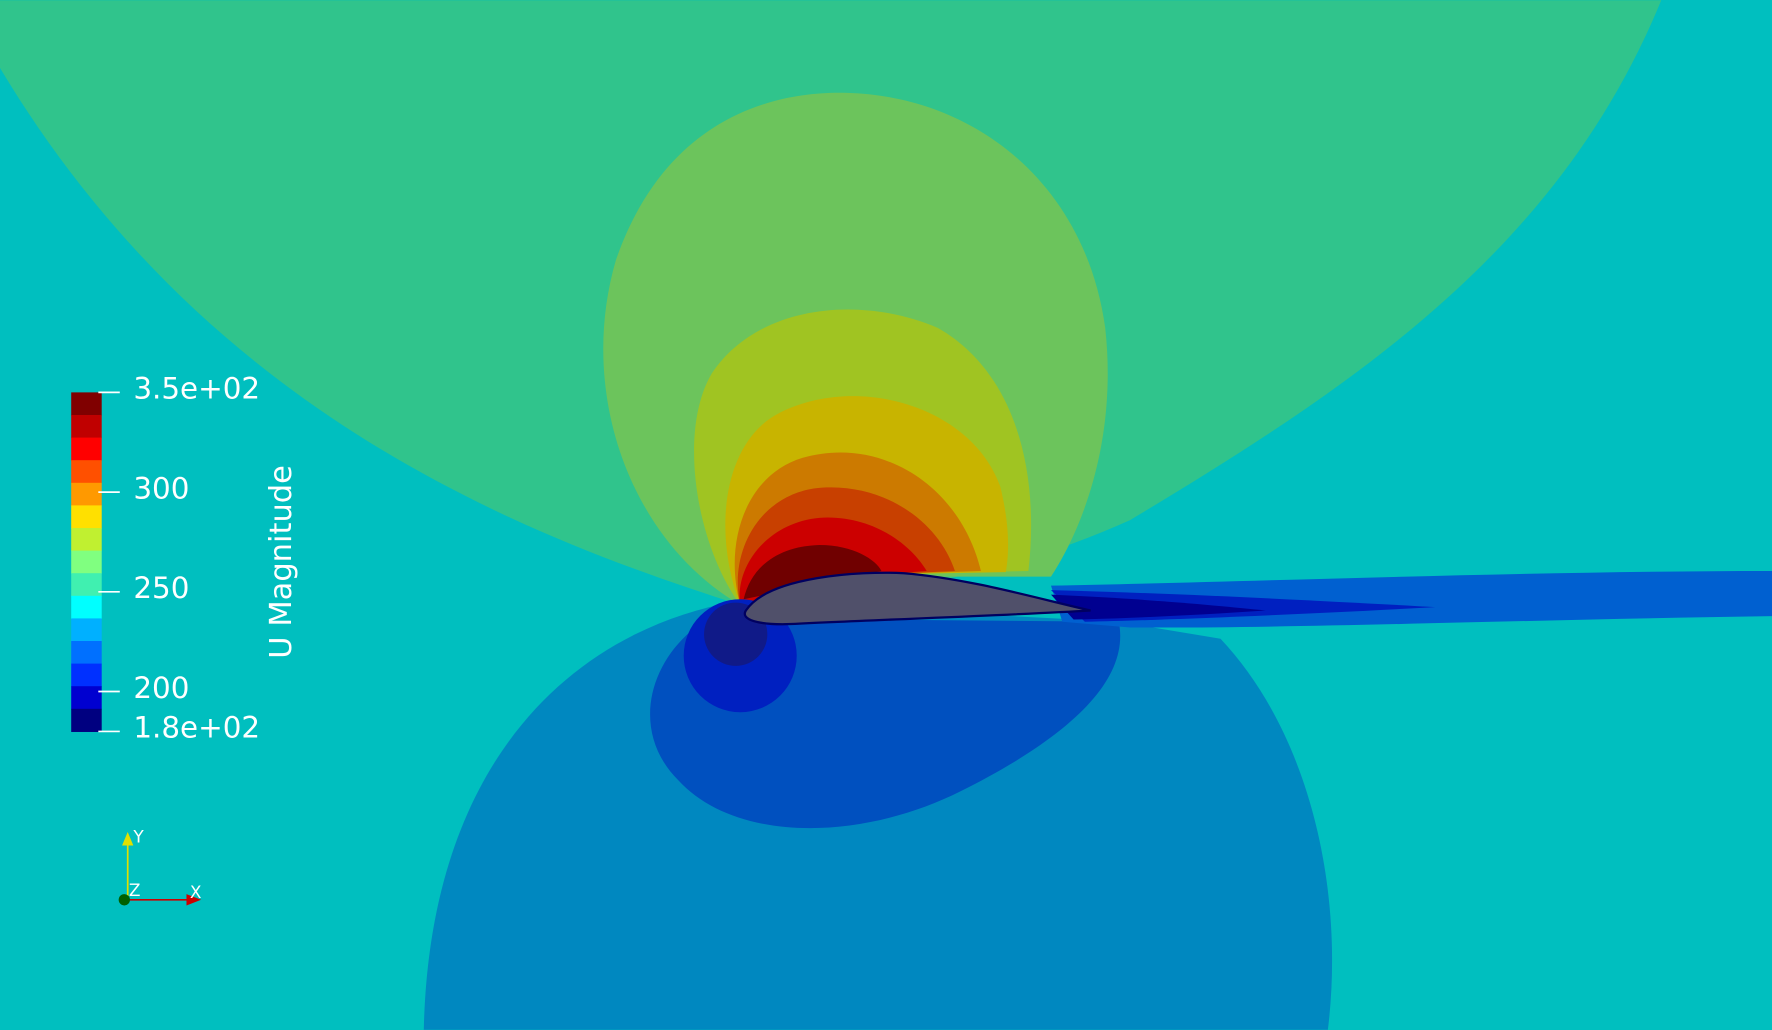 This screenshot has width=1772, height=1030. What do you see at coordinates (1158, 607) in the screenshot?
I see `wake` at bounding box center [1158, 607].